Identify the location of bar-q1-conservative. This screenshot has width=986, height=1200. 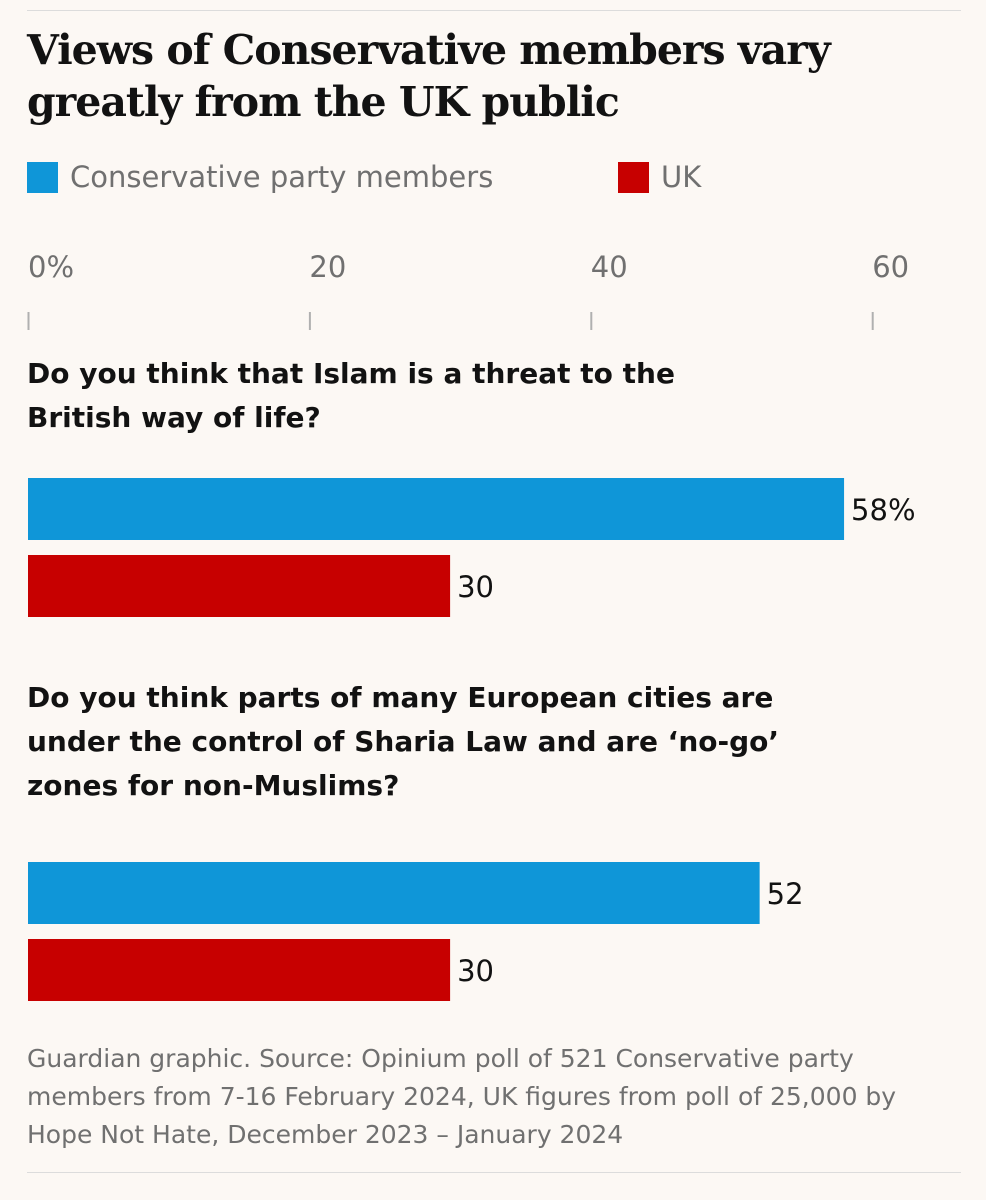
(436, 509).